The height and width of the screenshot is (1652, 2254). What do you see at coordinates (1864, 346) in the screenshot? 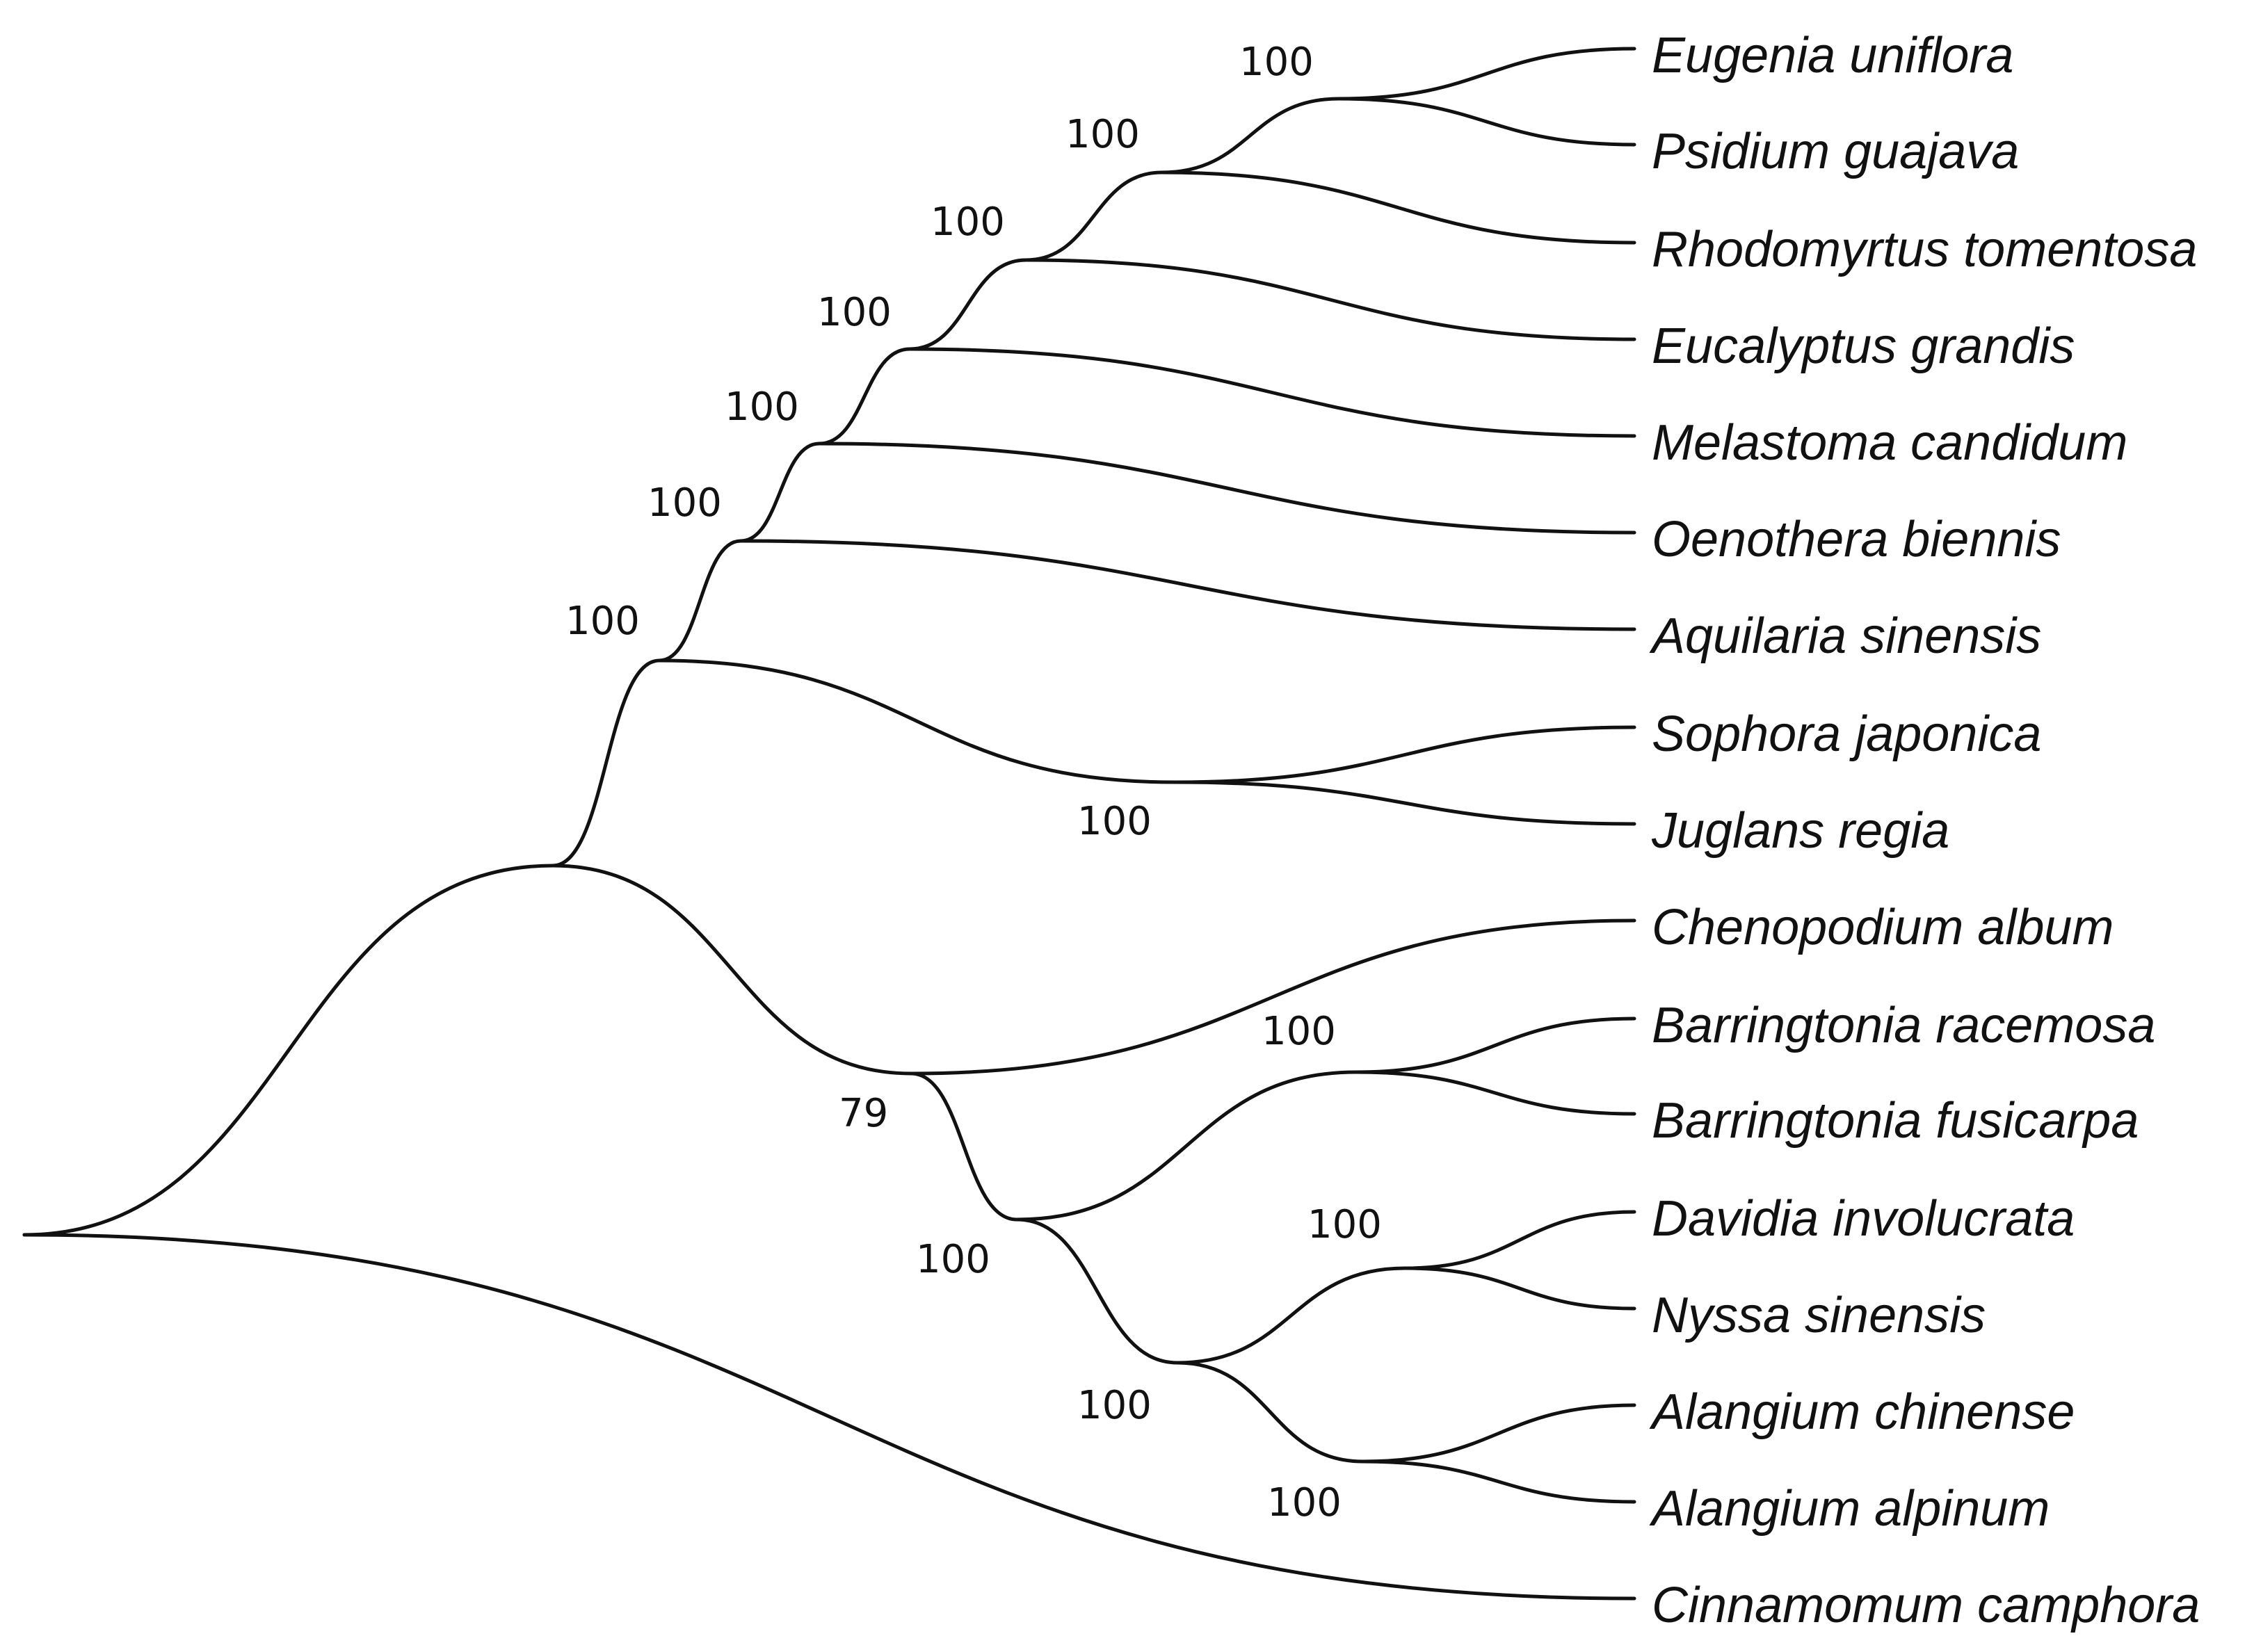
I see `taxon-label: Eucalyptus grandis` at bounding box center [1864, 346].